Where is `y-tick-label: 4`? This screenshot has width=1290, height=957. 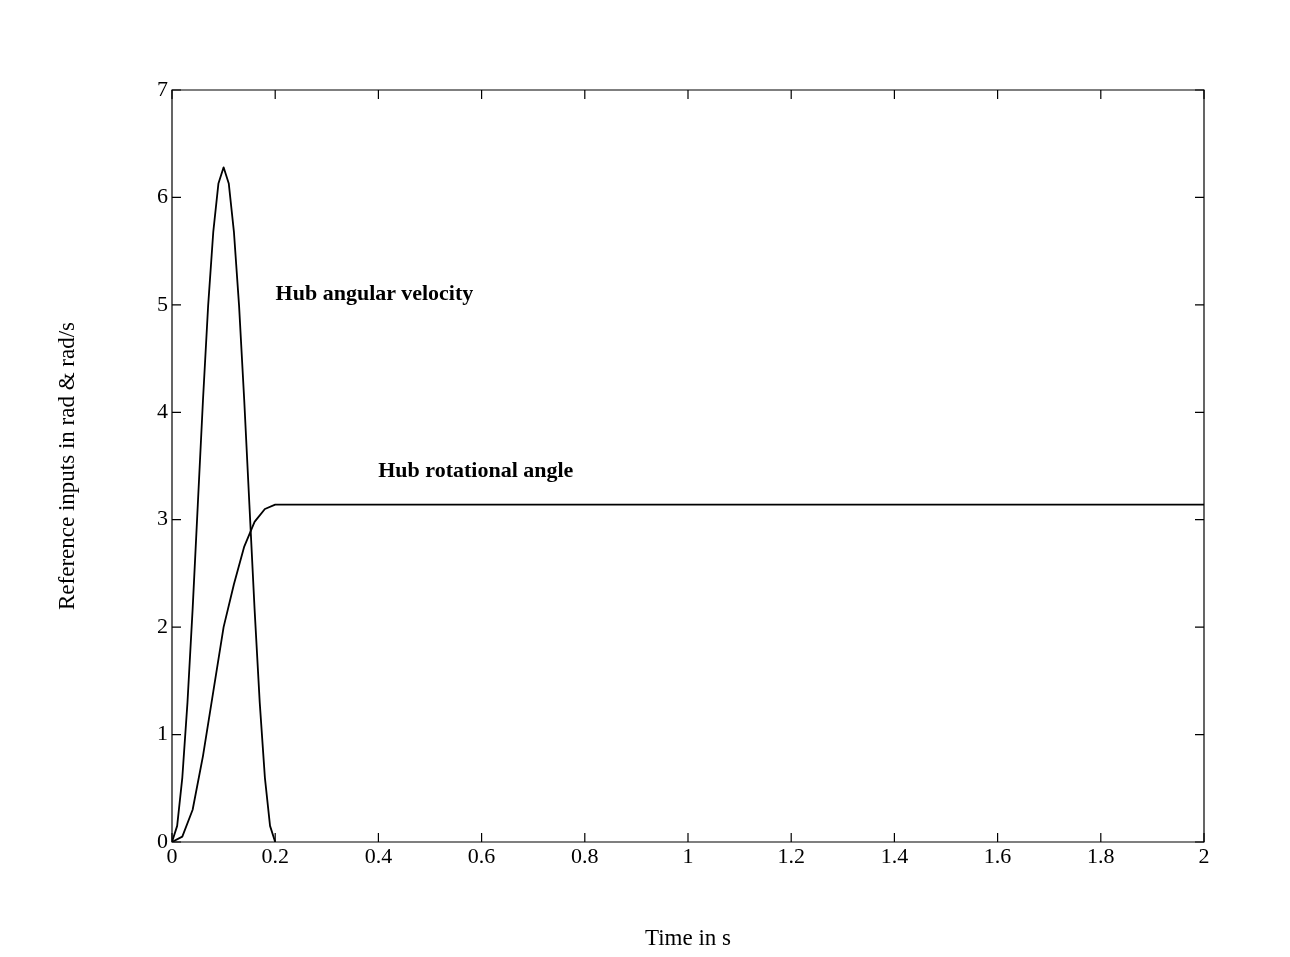
y-tick-label: 4 is located at coordinates (162, 411).